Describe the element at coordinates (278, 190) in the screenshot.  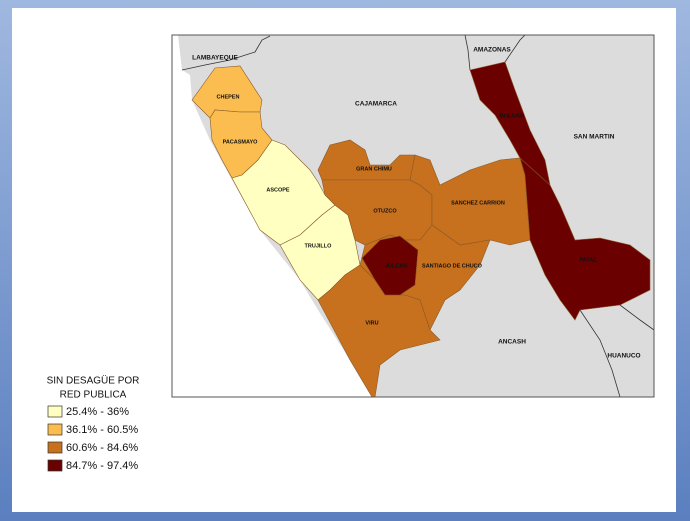
I see `region-label: ASCOPE` at that location.